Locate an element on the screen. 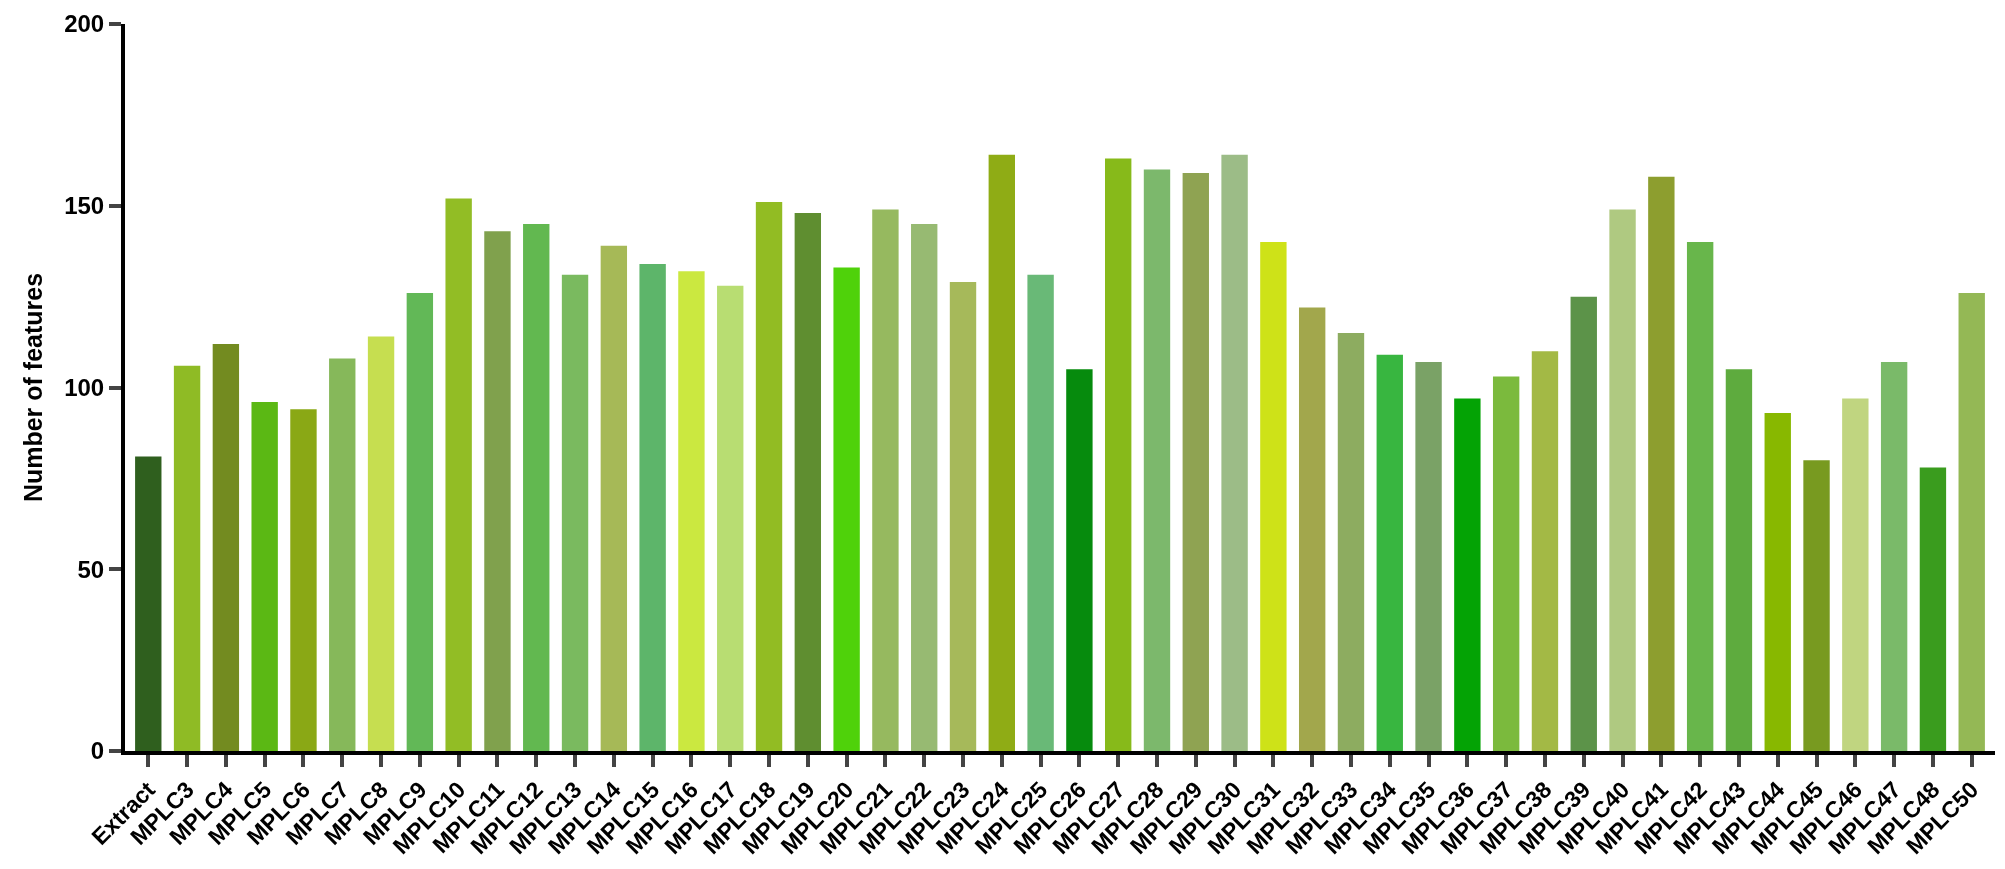 The width and height of the screenshot is (2005, 869). y-tick-label: 100 is located at coordinates (84, 387).